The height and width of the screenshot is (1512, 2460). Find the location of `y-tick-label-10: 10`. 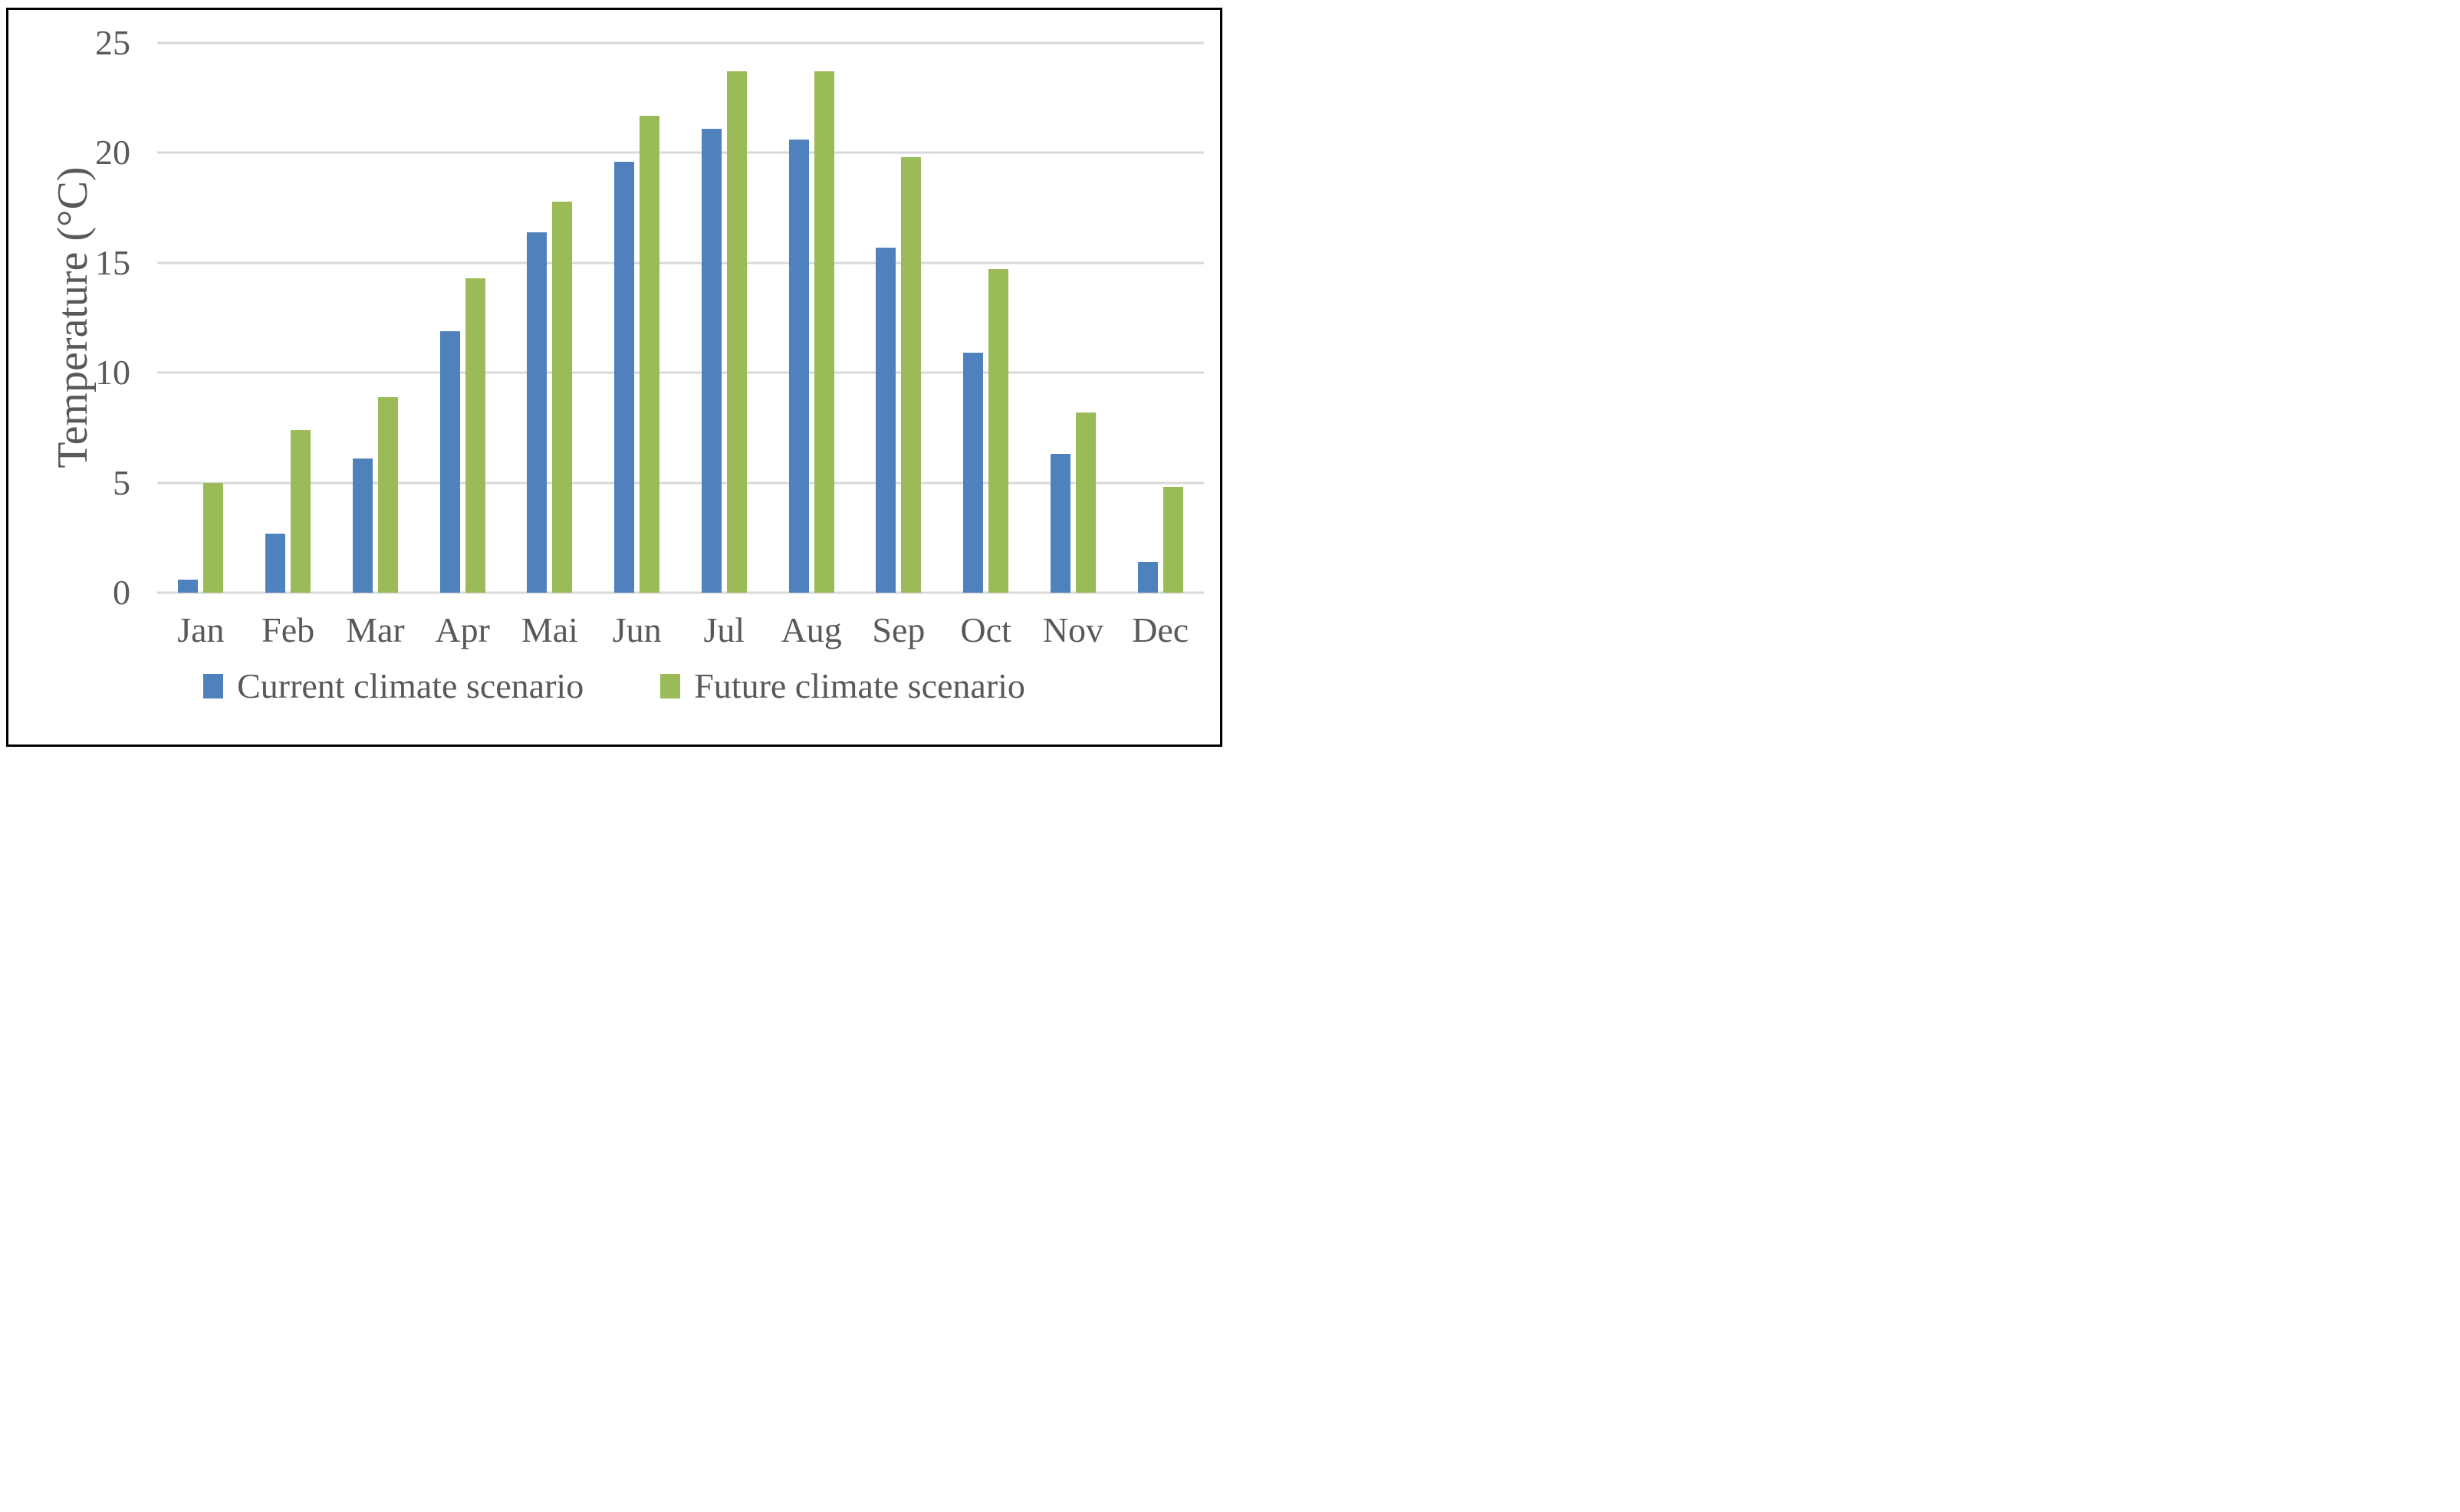

y-tick-label-10: 10 is located at coordinates (112, 373).